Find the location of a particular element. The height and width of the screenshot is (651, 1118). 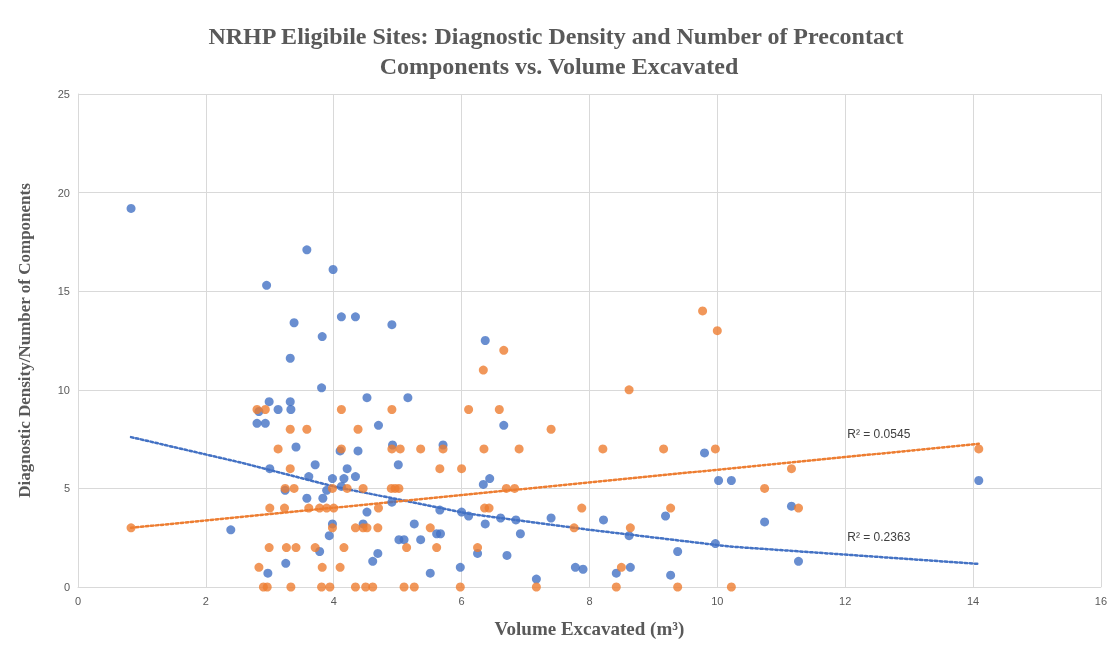

x-tick-label: 14 is located at coordinates (973, 600).